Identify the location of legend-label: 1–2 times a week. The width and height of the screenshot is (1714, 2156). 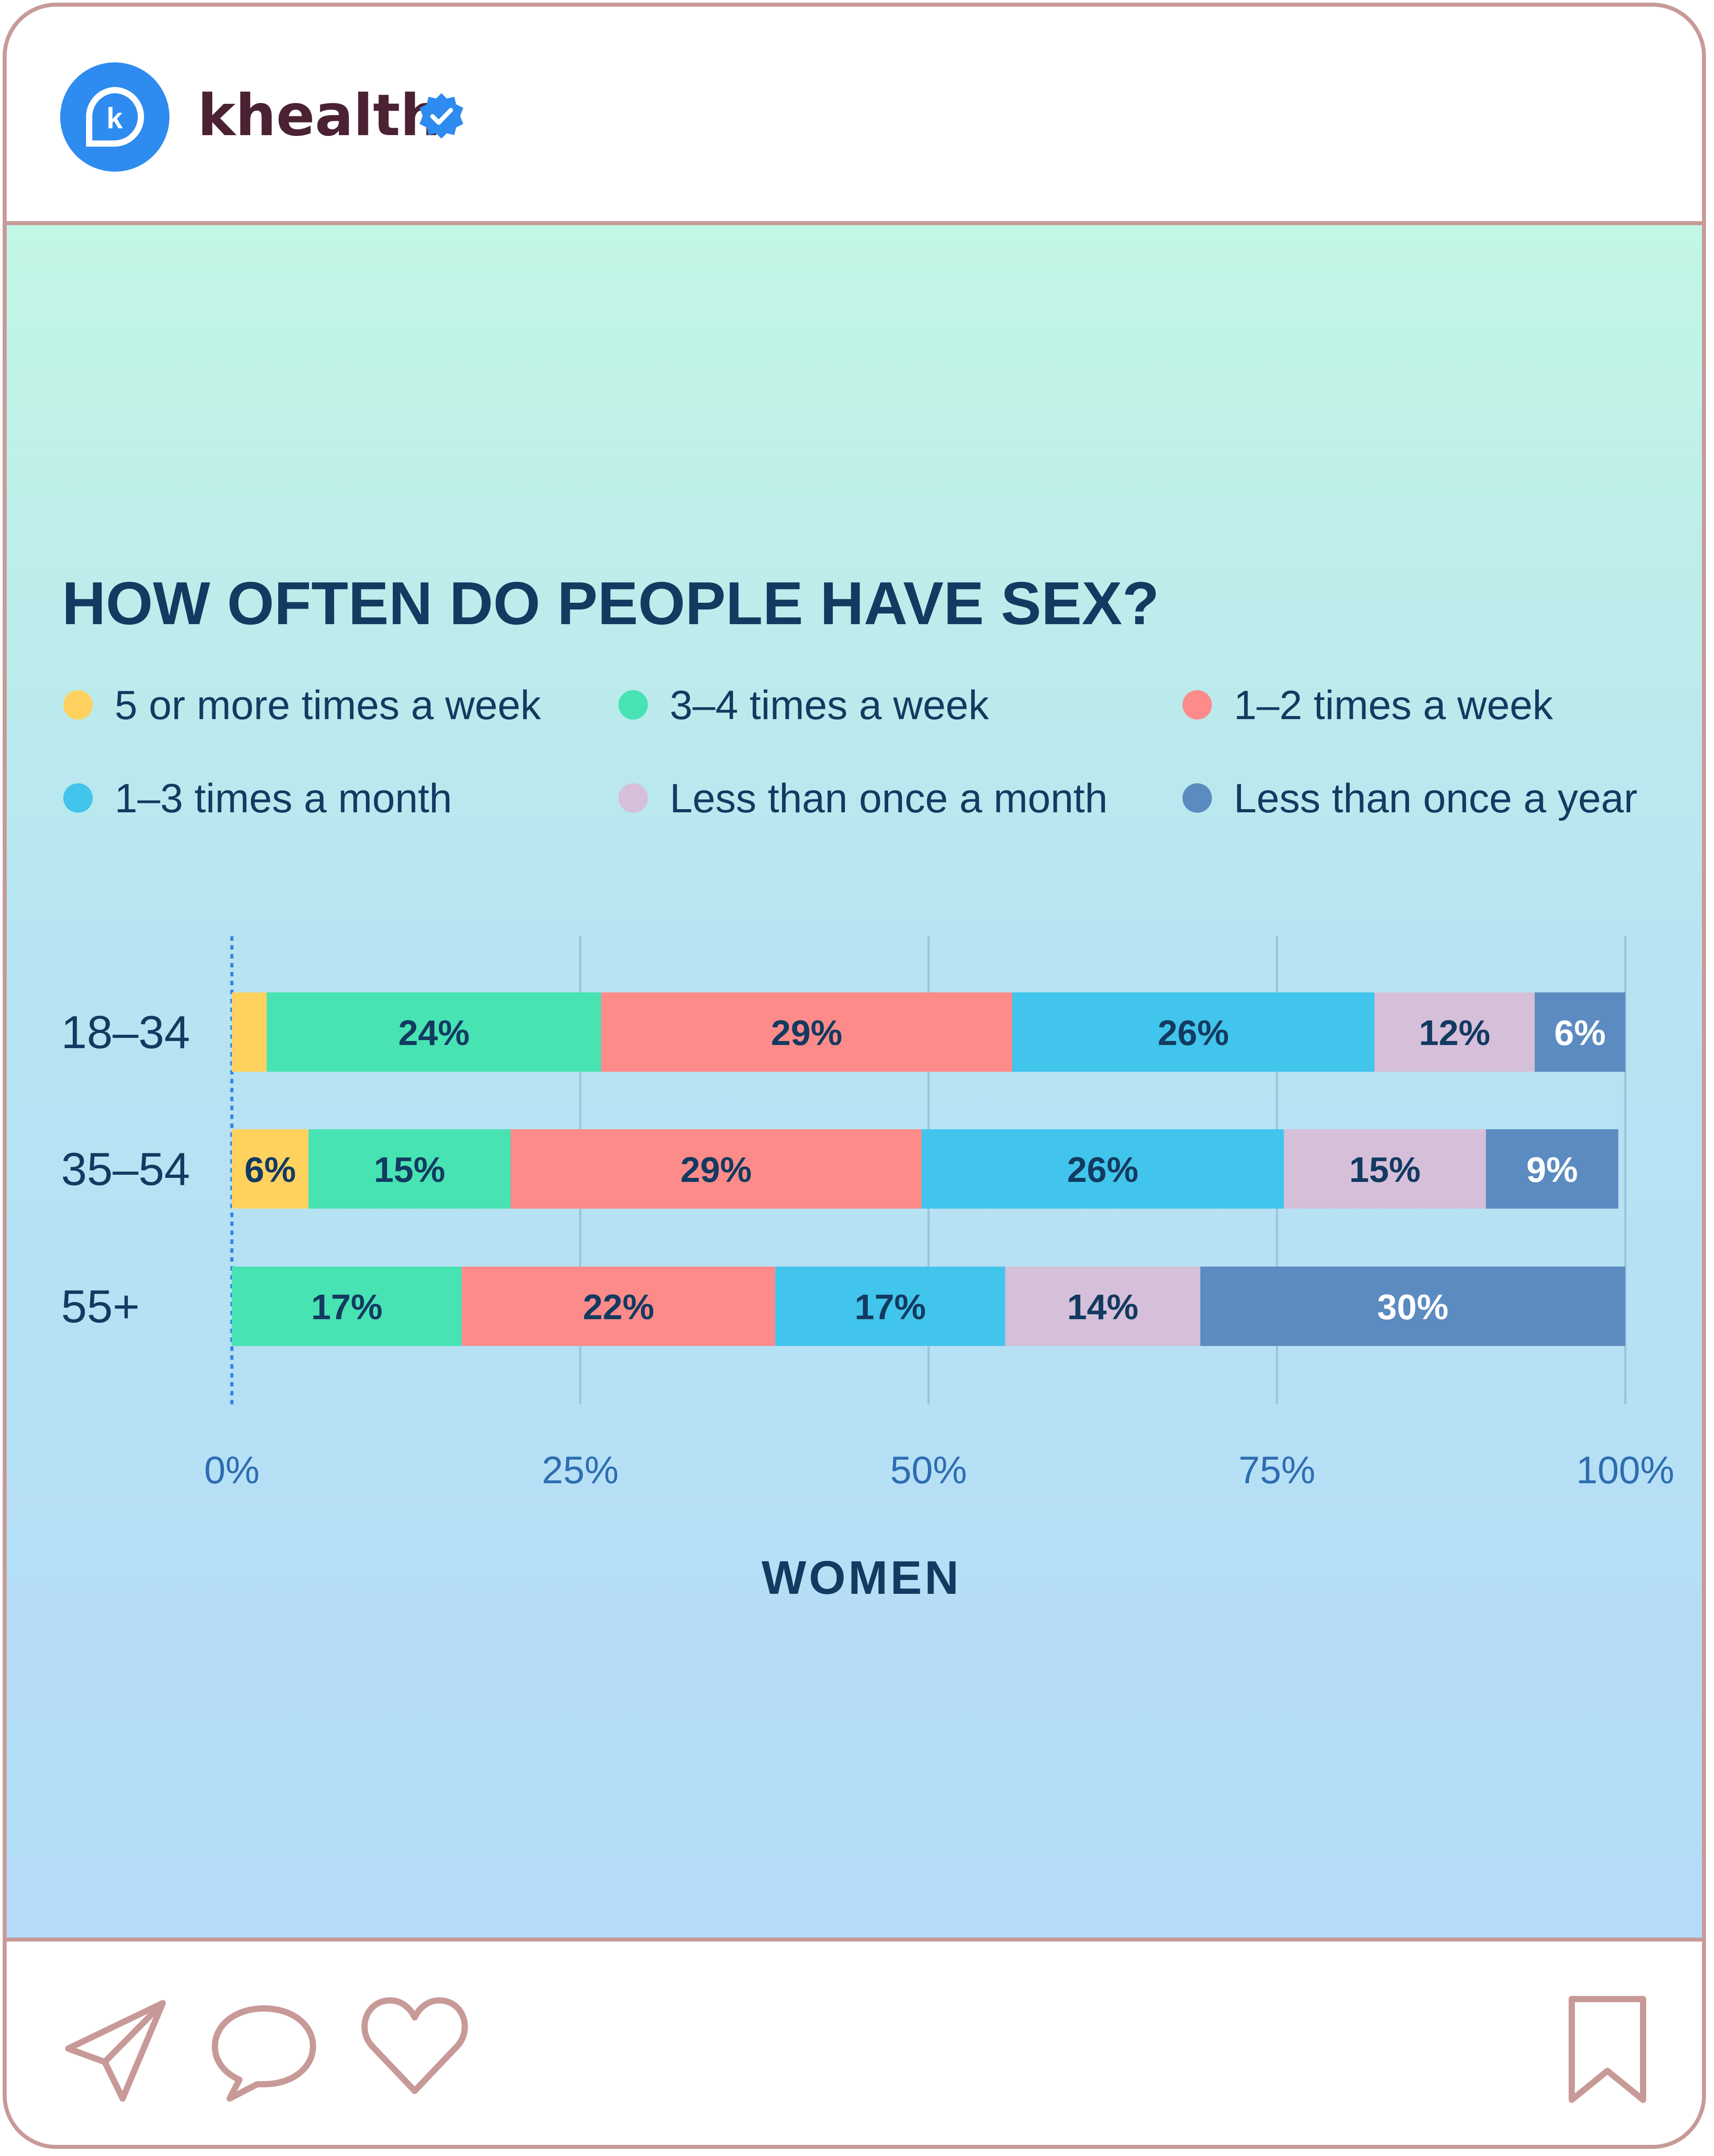
(1393, 705).